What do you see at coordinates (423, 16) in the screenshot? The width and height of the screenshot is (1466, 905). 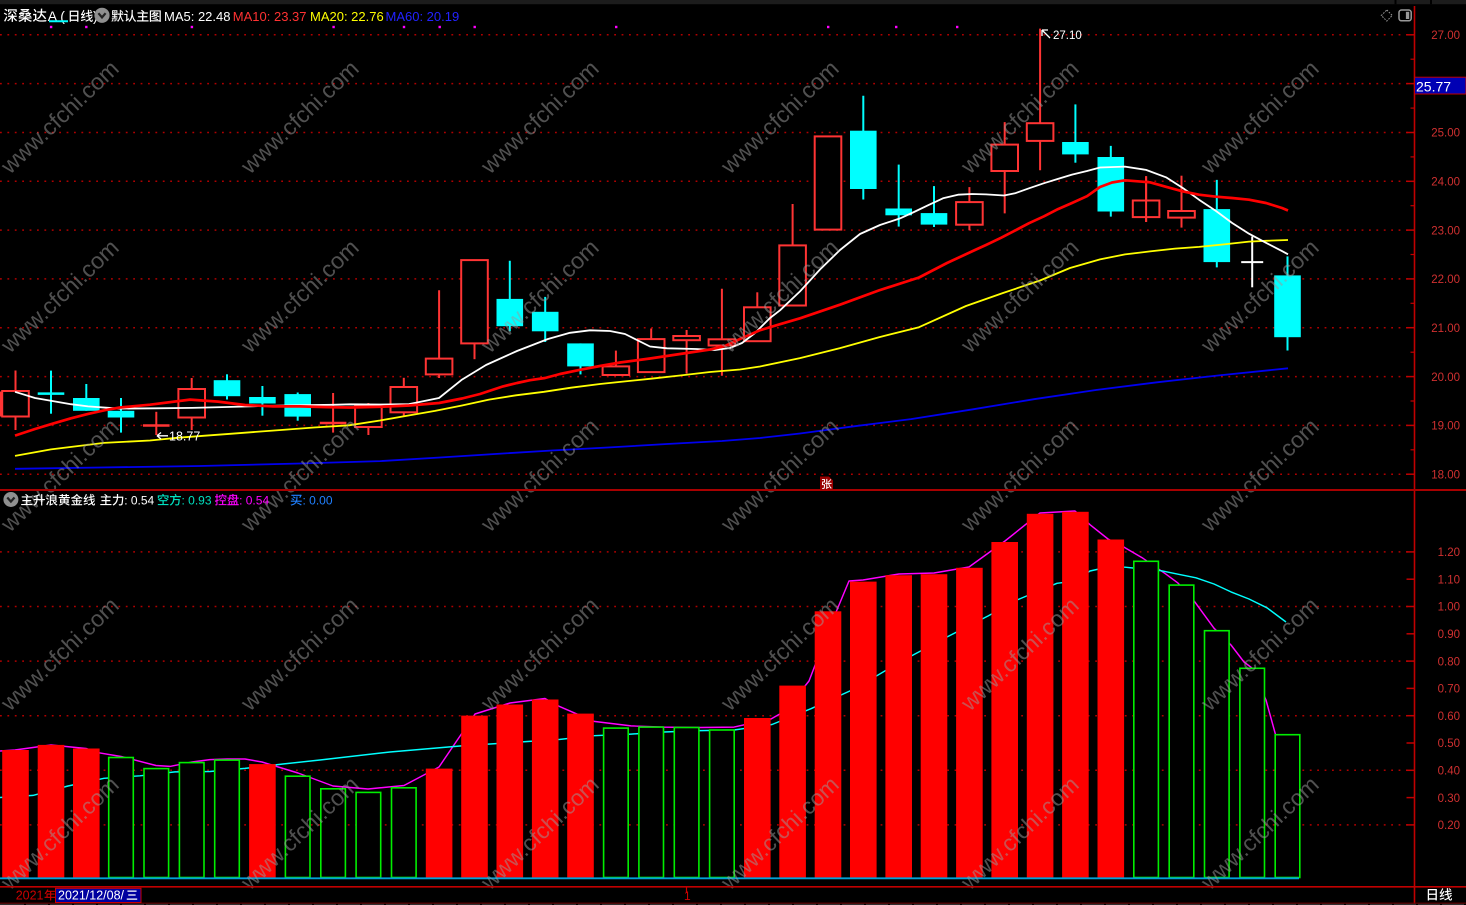 I see `svg-text: MA60: 20.19` at bounding box center [423, 16].